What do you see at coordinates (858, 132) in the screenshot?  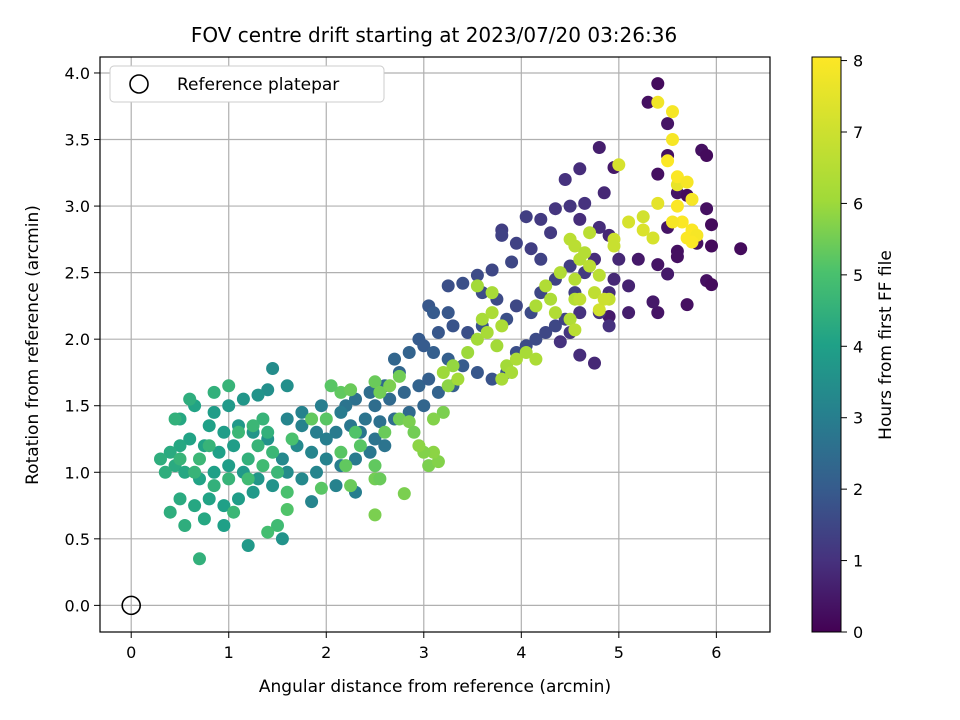 I see `colorbar-tick-label: 7` at bounding box center [858, 132].